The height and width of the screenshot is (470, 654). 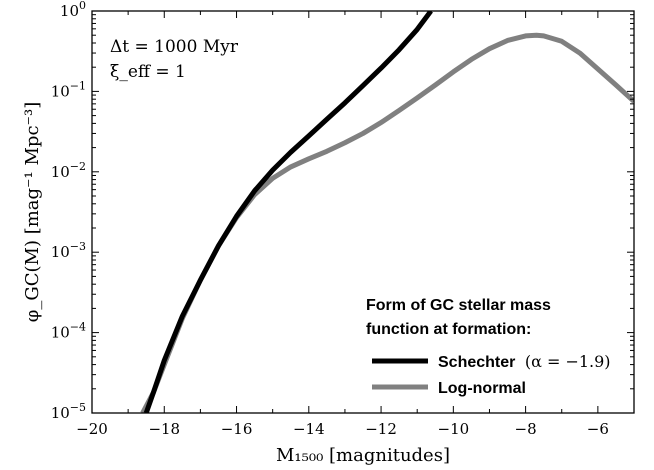 I want to click on x-tick-label: −14, so click(x=309, y=429).